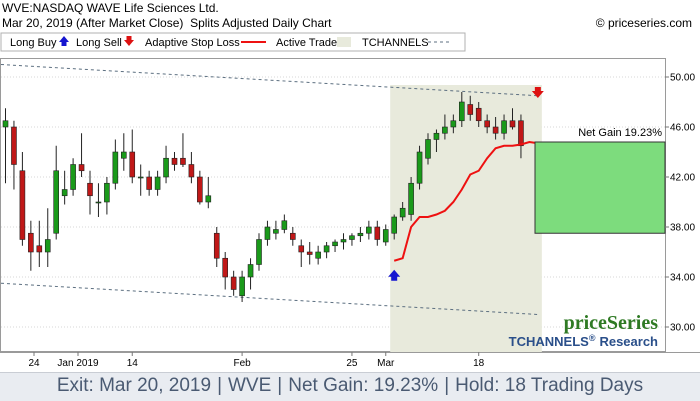 Image resolution: width=700 pixels, height=401 pixels. Describe the element at coordinates (682, 78) in the screenshot. I see `y-tick-label: 50.00` at that location.